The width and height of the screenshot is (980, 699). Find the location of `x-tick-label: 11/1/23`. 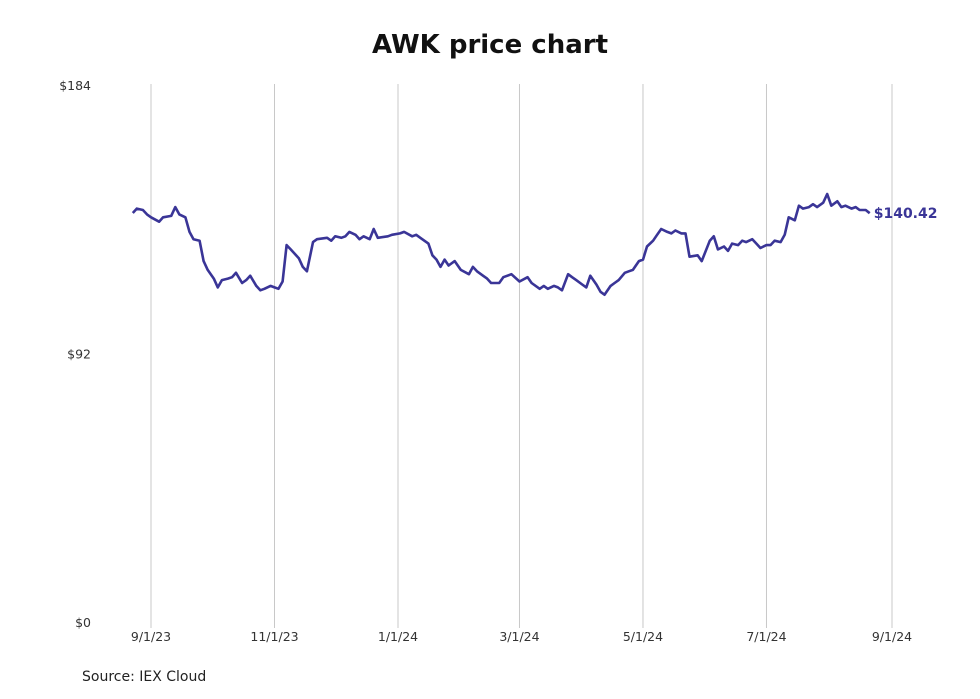

x-tick-label: 11/1/23 is located at coordinates (274, 636).